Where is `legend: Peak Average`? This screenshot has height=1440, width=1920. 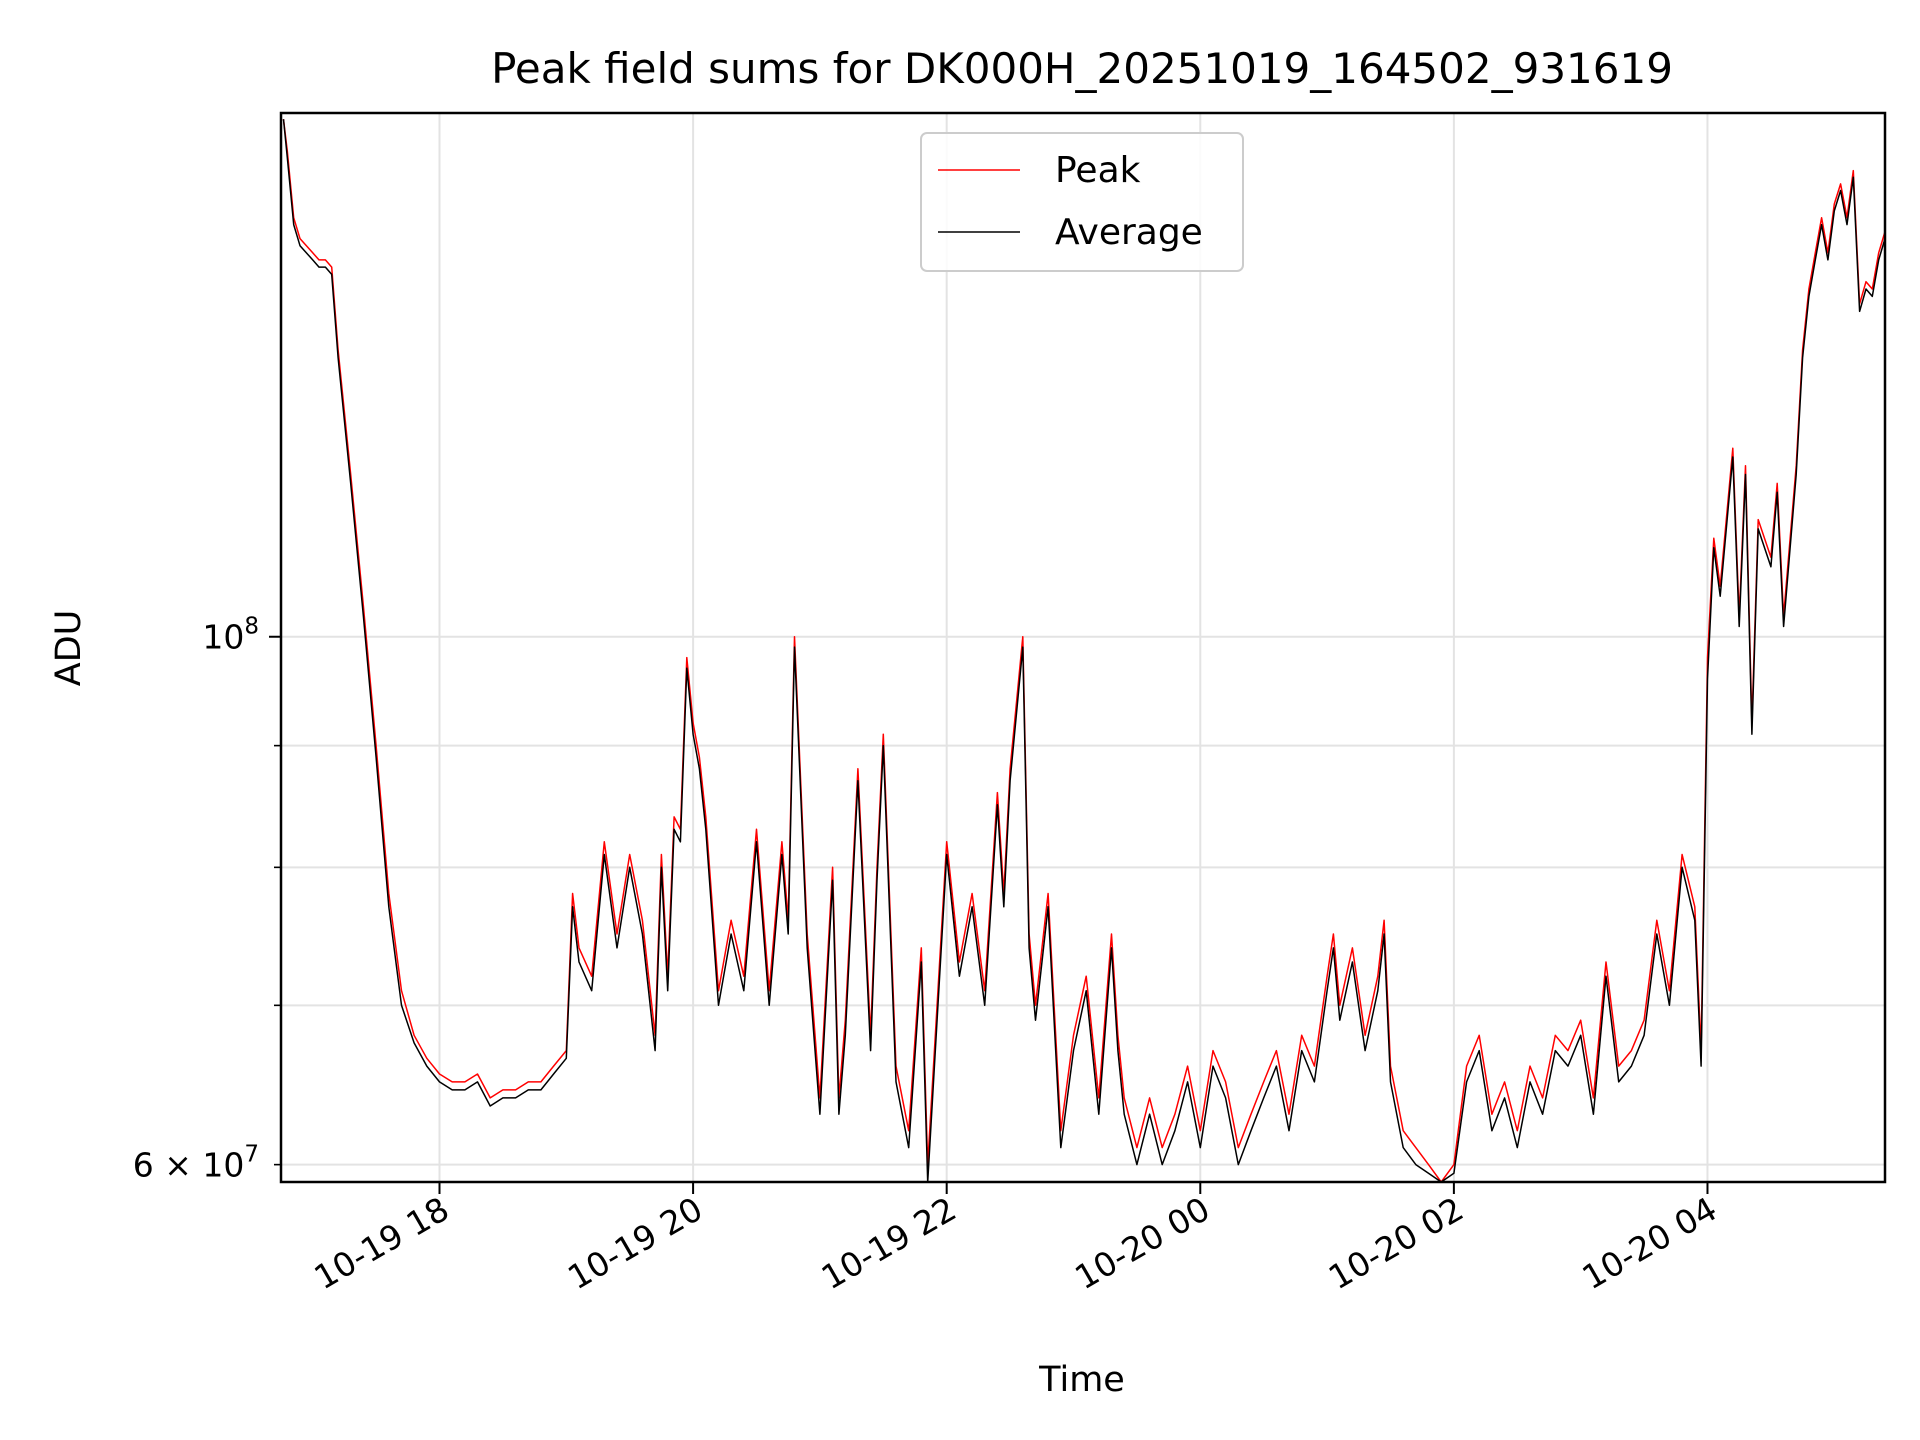 legend: Peak Average is located at coordinates (1082, 202).